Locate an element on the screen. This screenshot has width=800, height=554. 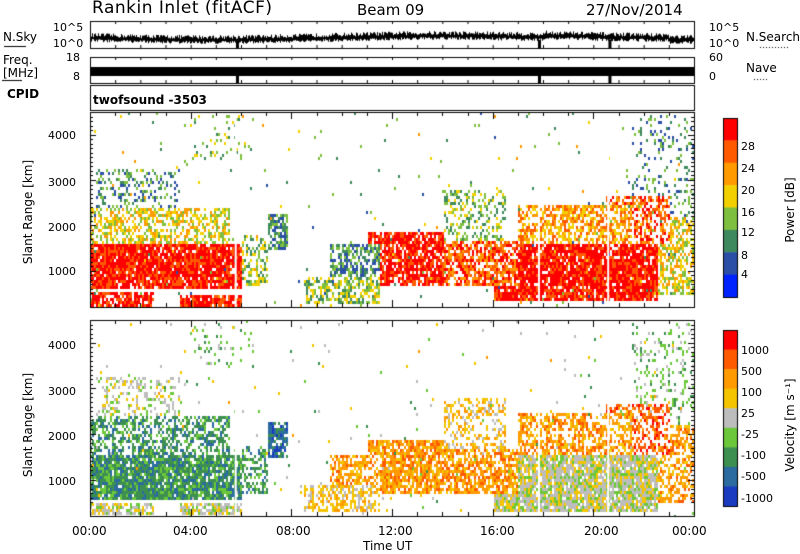
xtick-0000: 00:00 is located at coordinates (89, 531).